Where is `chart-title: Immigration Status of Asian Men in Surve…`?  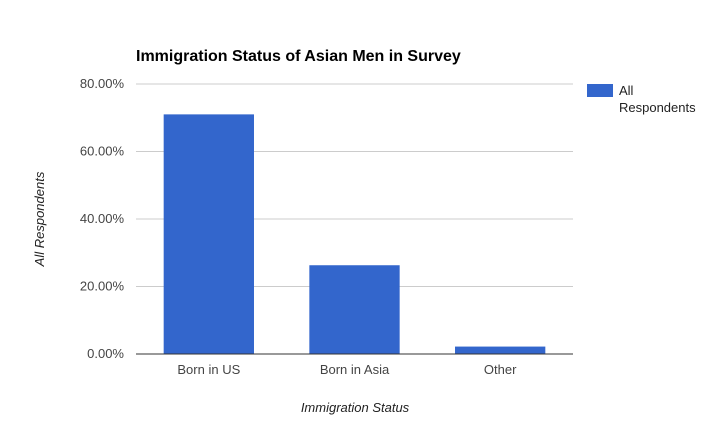
chart-title: Immigration Status of Asian Men in Surve… is located at coordinates (298, 56).